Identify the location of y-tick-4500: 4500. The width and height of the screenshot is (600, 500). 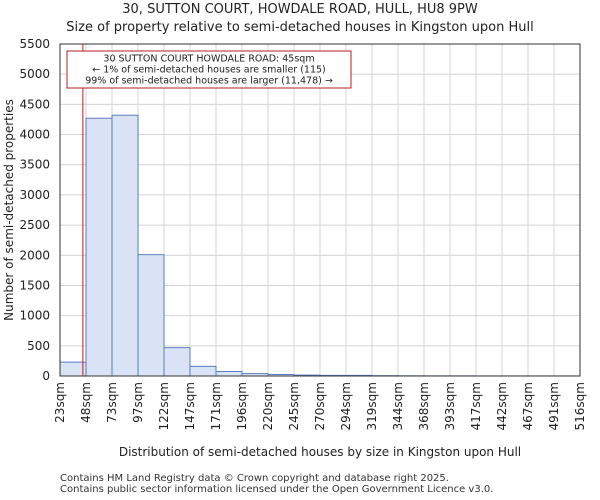
(34, 104).